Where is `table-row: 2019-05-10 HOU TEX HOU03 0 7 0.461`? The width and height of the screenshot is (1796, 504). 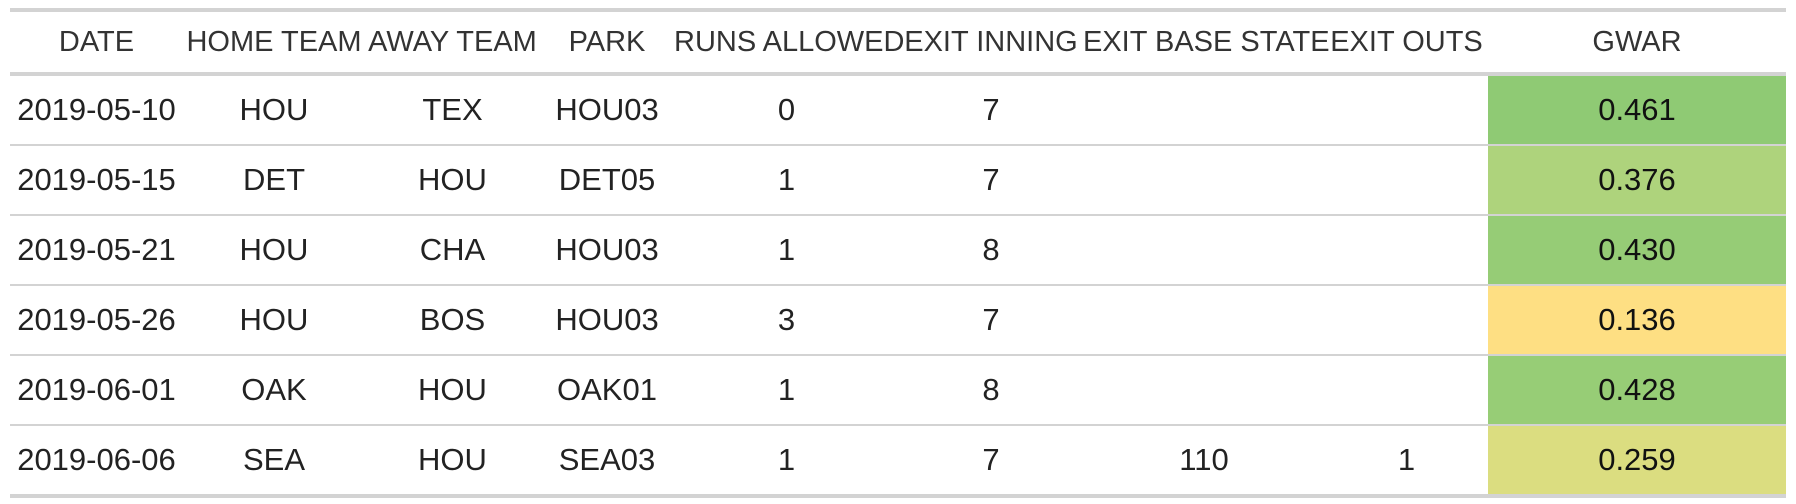 table-row: 2019-05-10 HOU TEX HOU03 0 7 0.461 is located at coordinates (898, 110).